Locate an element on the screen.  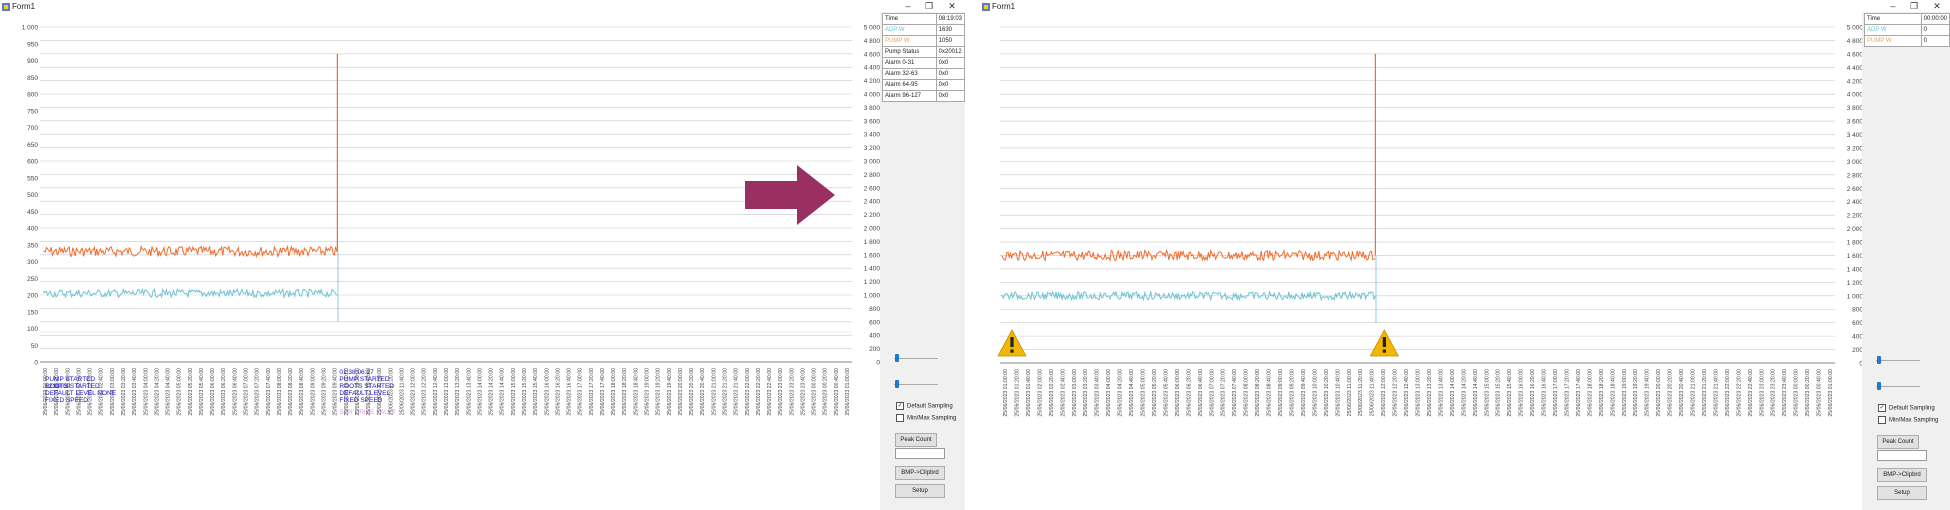
x-tick-label: 25/06/2023 05:00:00 is located at coordinates (1144, 393).